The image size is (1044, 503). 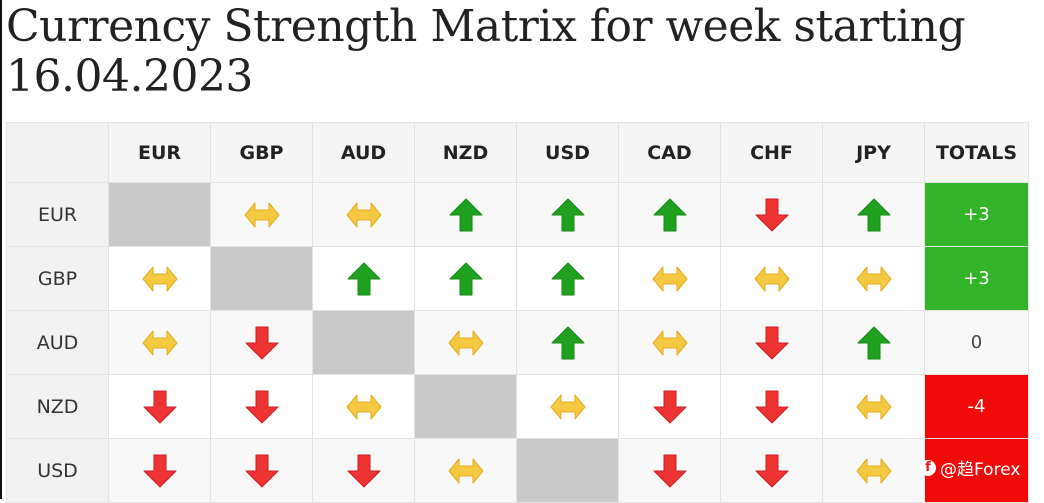 What do you see at coordinates (57, 406) in the screenshot?
I see `row-header: NZD` at bounding box center [57, 406].